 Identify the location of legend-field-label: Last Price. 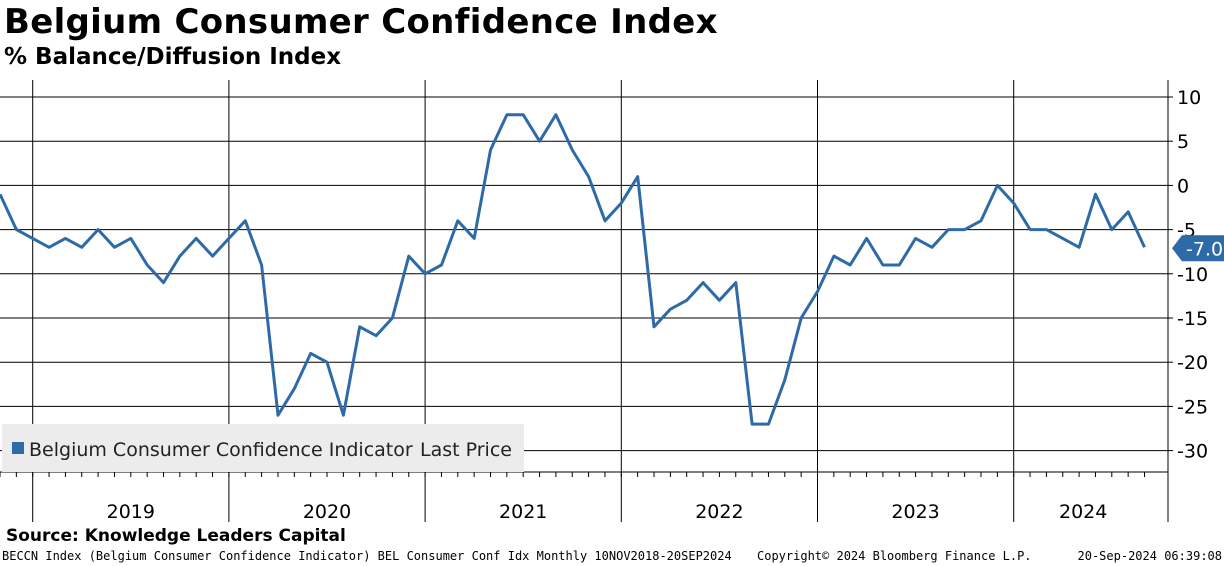
(466, 450).